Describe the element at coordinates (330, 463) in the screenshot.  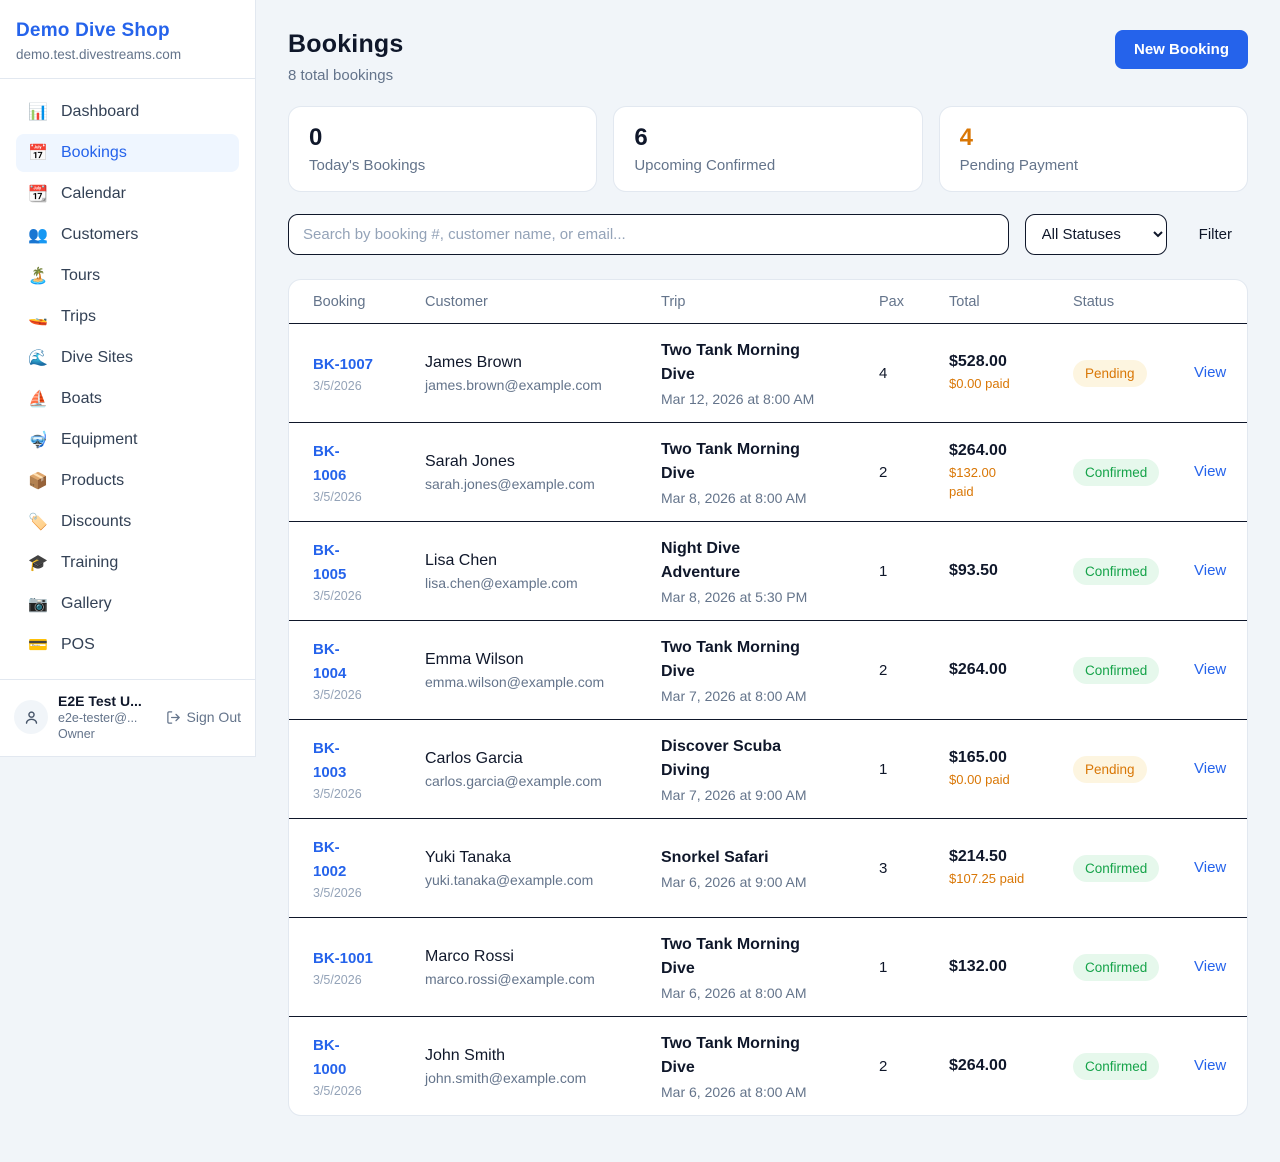
I see `booking-id-link: BK- 1006` at that location.